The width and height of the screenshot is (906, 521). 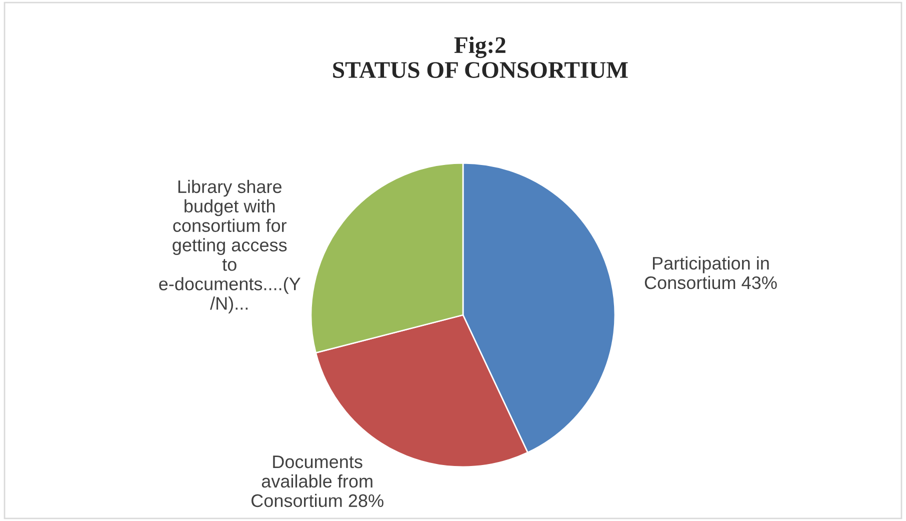 What do you see at coordinates (710, 273) in the screenshot?
I see `slice-label: Participation in Consortium 43%` at bounding box center [710, 273].